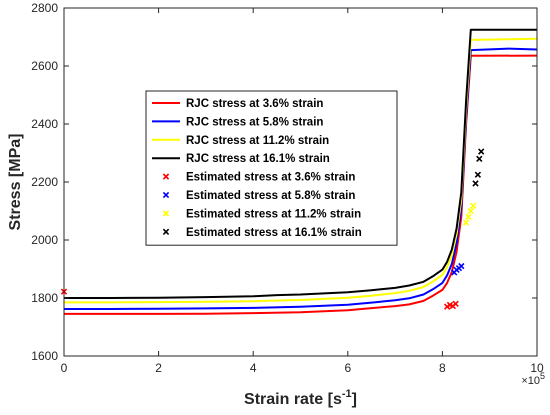 This screenshot has width=550, height=415. Describe the element at coordinates (533, 379) in the screenshot. I see `x-axis-multiplier: ×10⁵` at that location.